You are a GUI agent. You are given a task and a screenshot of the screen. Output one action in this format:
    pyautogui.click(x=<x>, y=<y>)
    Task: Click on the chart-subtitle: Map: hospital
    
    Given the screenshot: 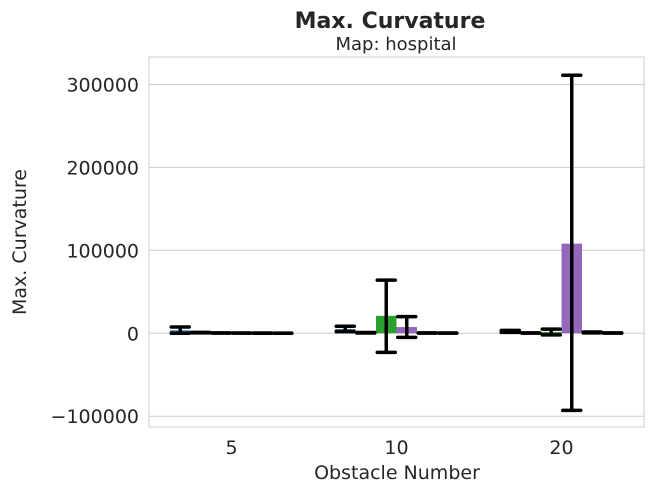 What is the action you would take?
    pyautogui.click(x=395, y=44)
    